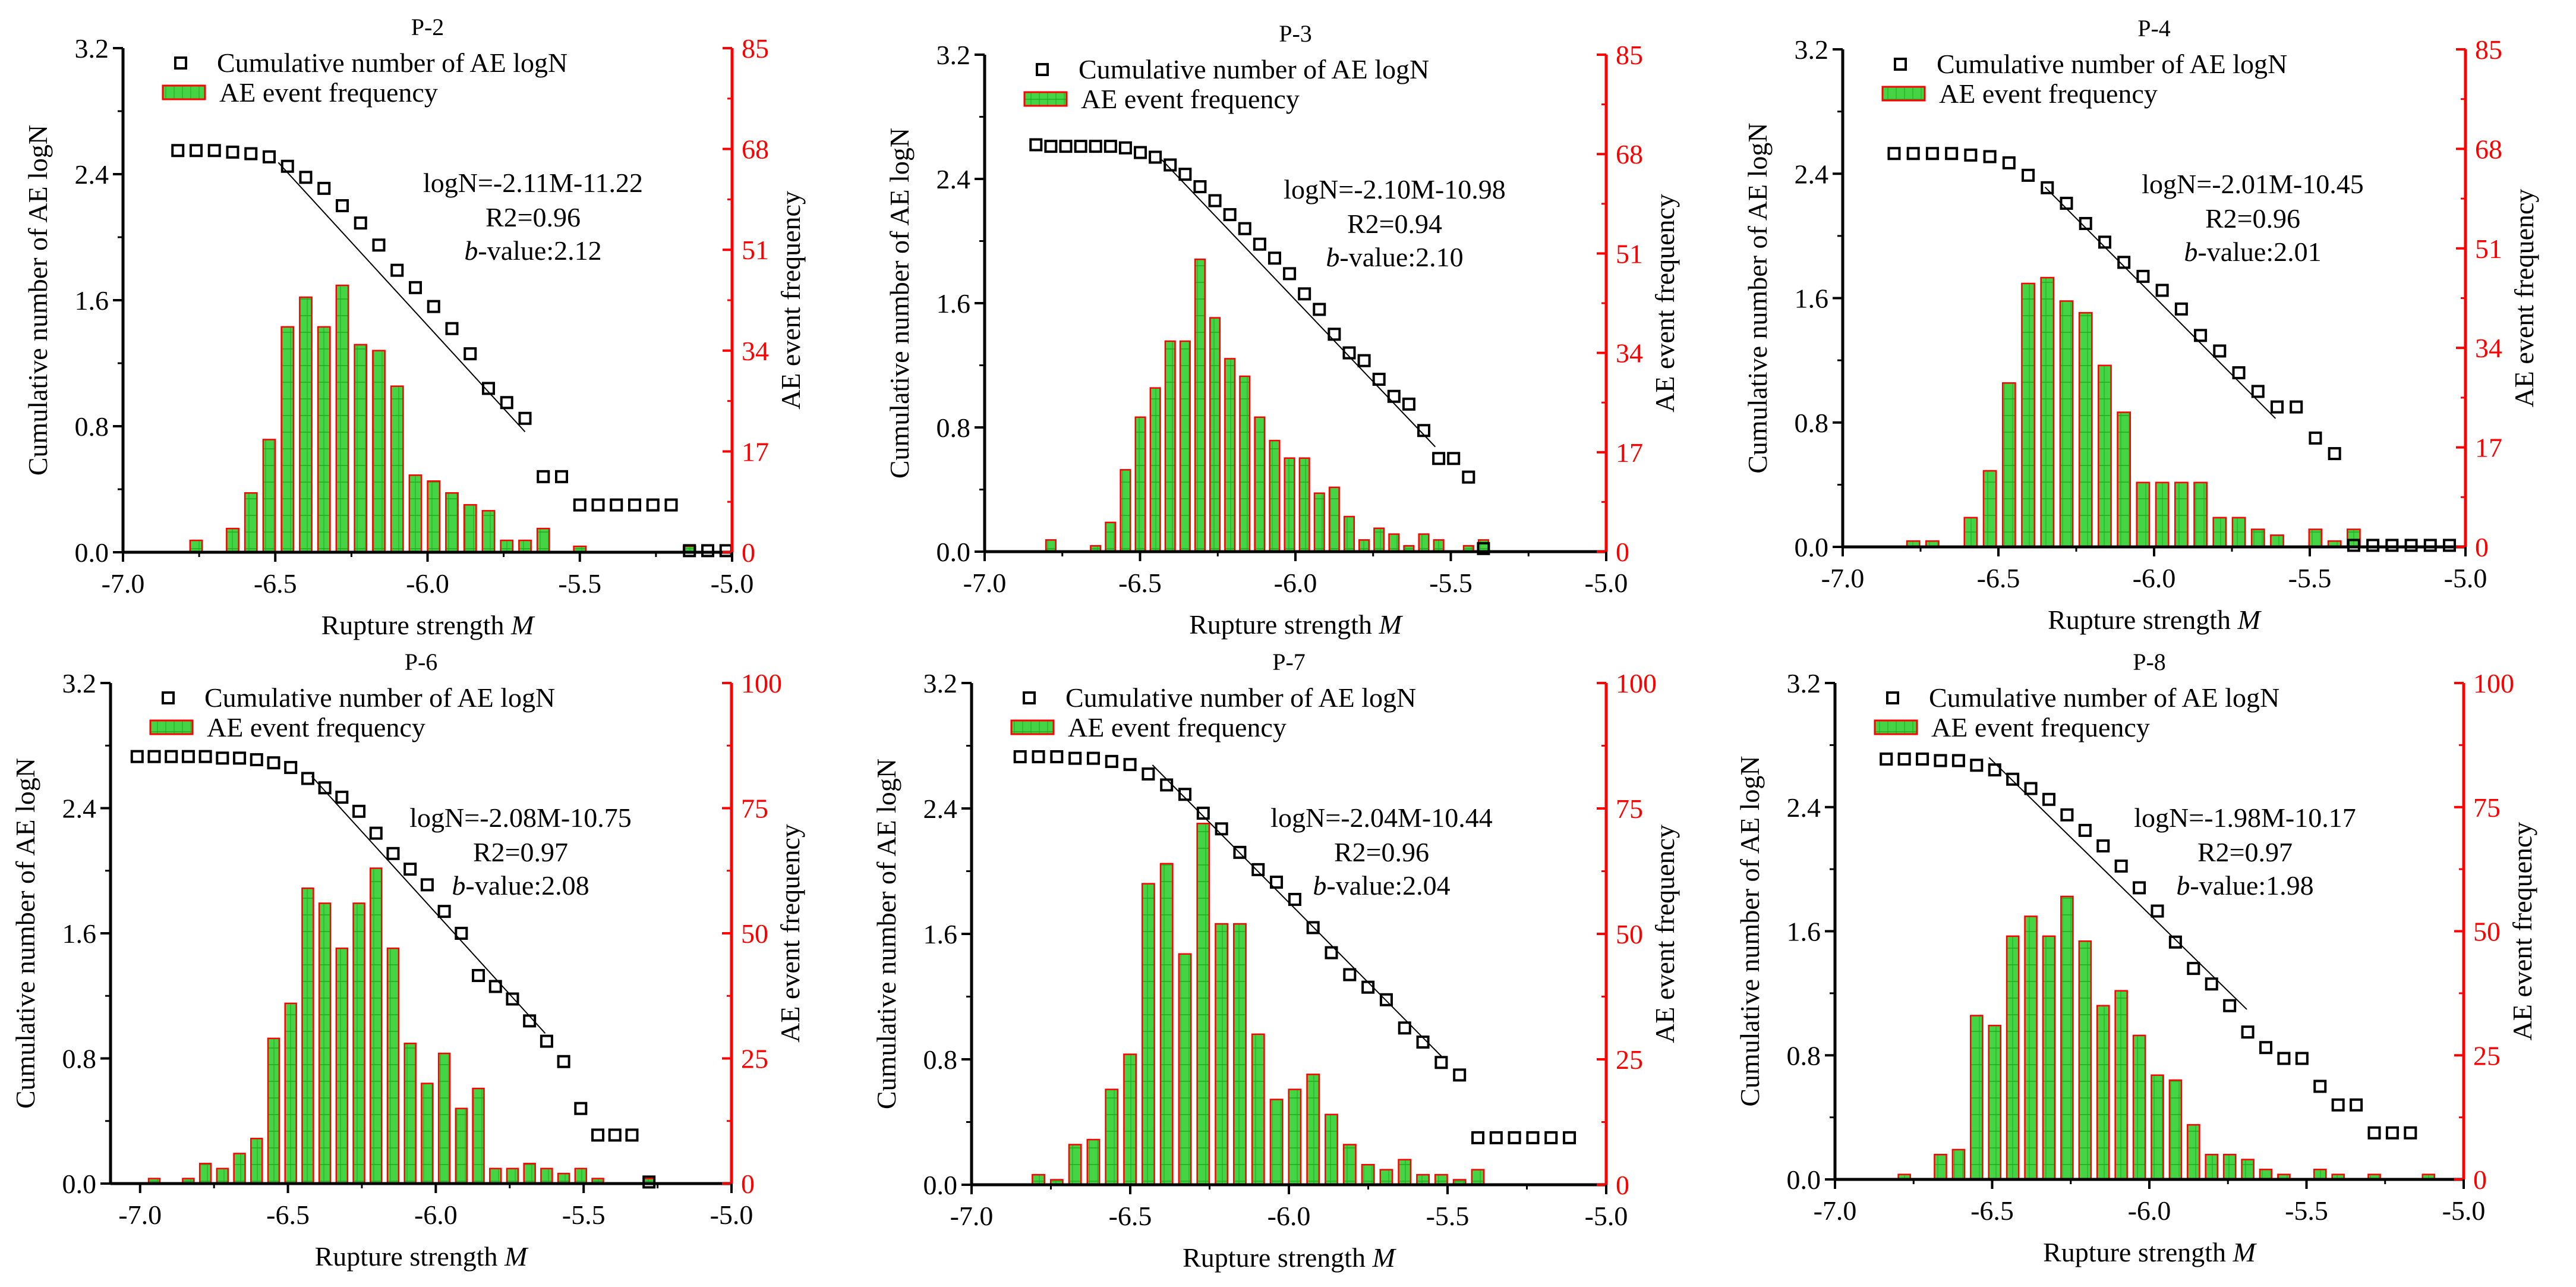 The width and height of the screenshot is (2576, 1287). I want to click on y2-tick-label: 68, so click(1630, 154).